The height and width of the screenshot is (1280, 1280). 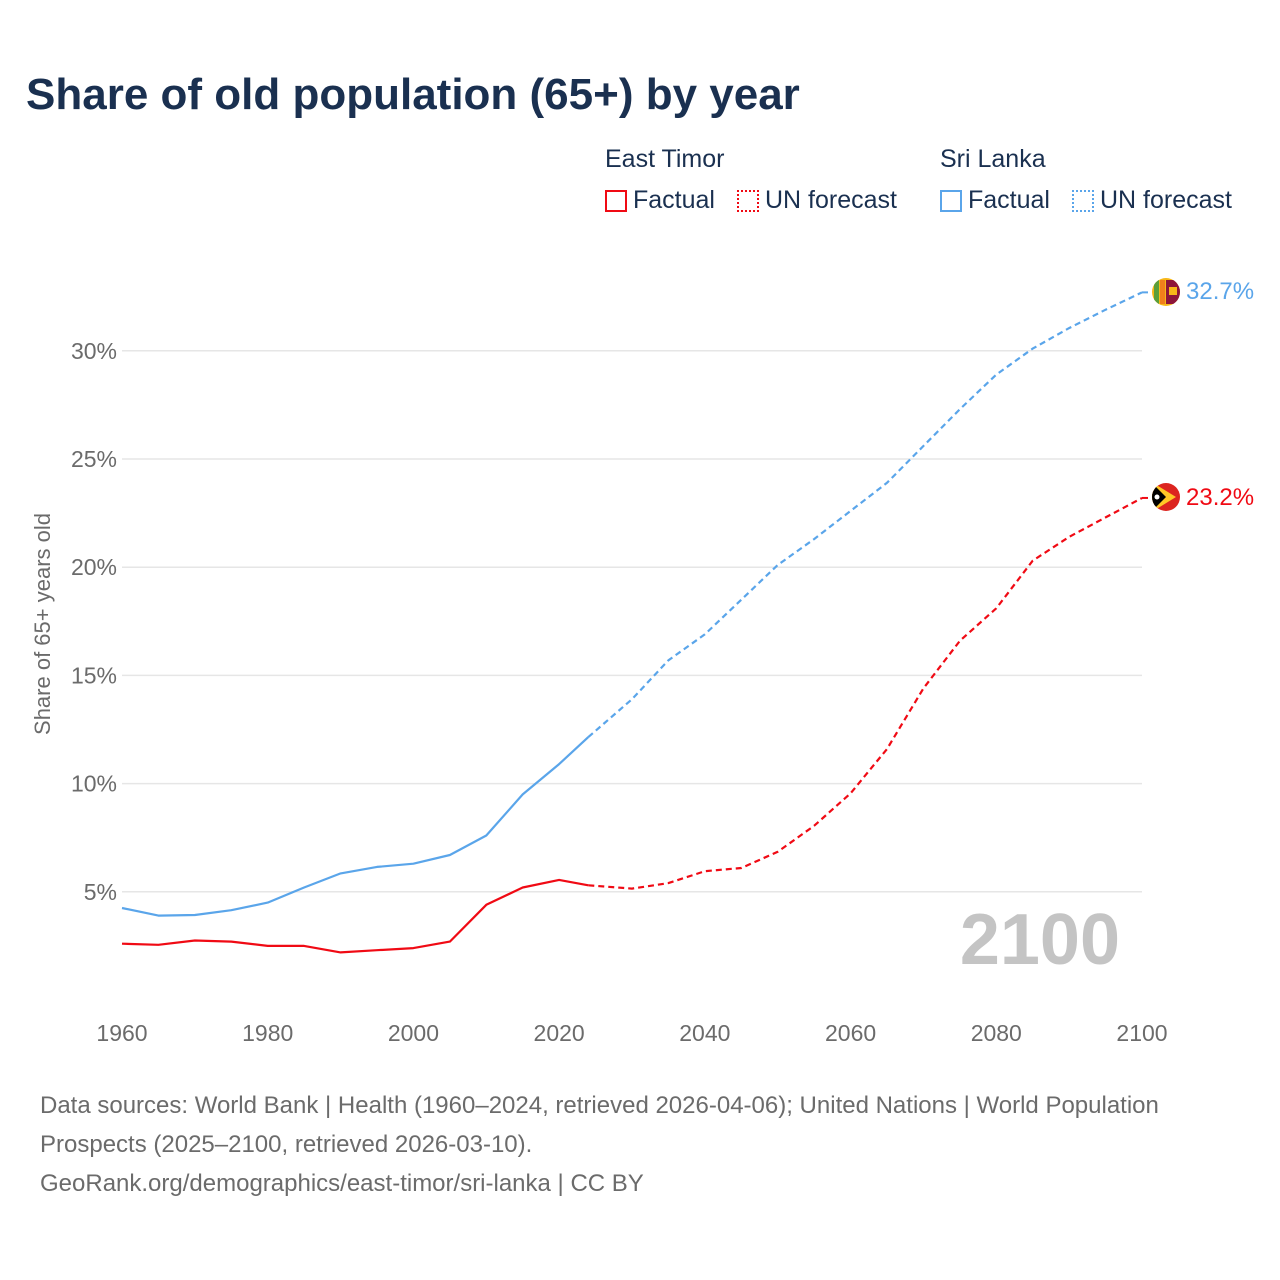 What do you see at coordinates (1220, 497) in the screenshot?
I see `east-timor-end-label: 23.2%` at bounding box center [1220, 497].